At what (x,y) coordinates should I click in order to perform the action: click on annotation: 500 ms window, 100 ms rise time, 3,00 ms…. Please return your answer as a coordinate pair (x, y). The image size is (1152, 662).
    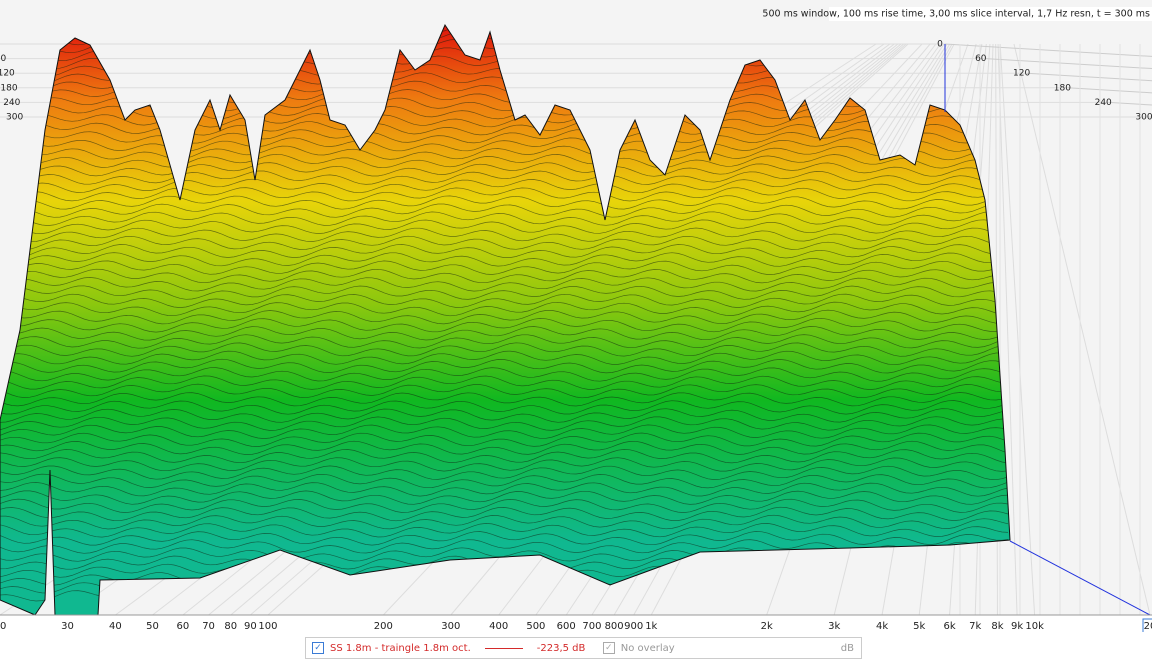
    Looking at the image, I should click on (956, 14).